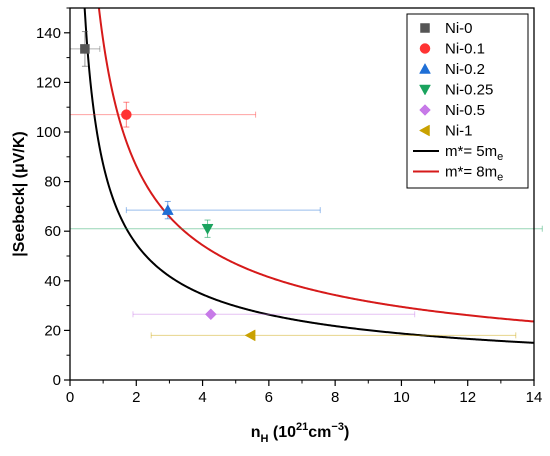  Describe the element at coordinates (459, 28) in the screenshot. I see `legend-label: Ni-0` at that location.